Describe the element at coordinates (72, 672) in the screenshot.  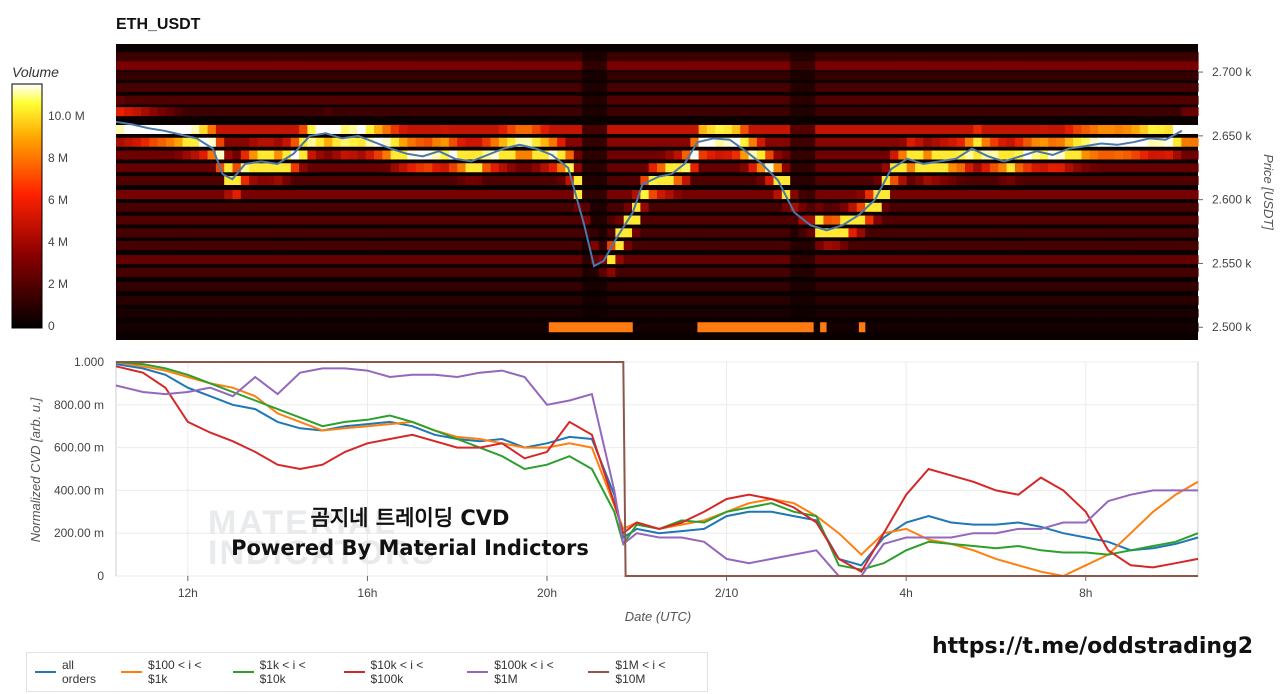
I see `legend-item: all orders` at that location.